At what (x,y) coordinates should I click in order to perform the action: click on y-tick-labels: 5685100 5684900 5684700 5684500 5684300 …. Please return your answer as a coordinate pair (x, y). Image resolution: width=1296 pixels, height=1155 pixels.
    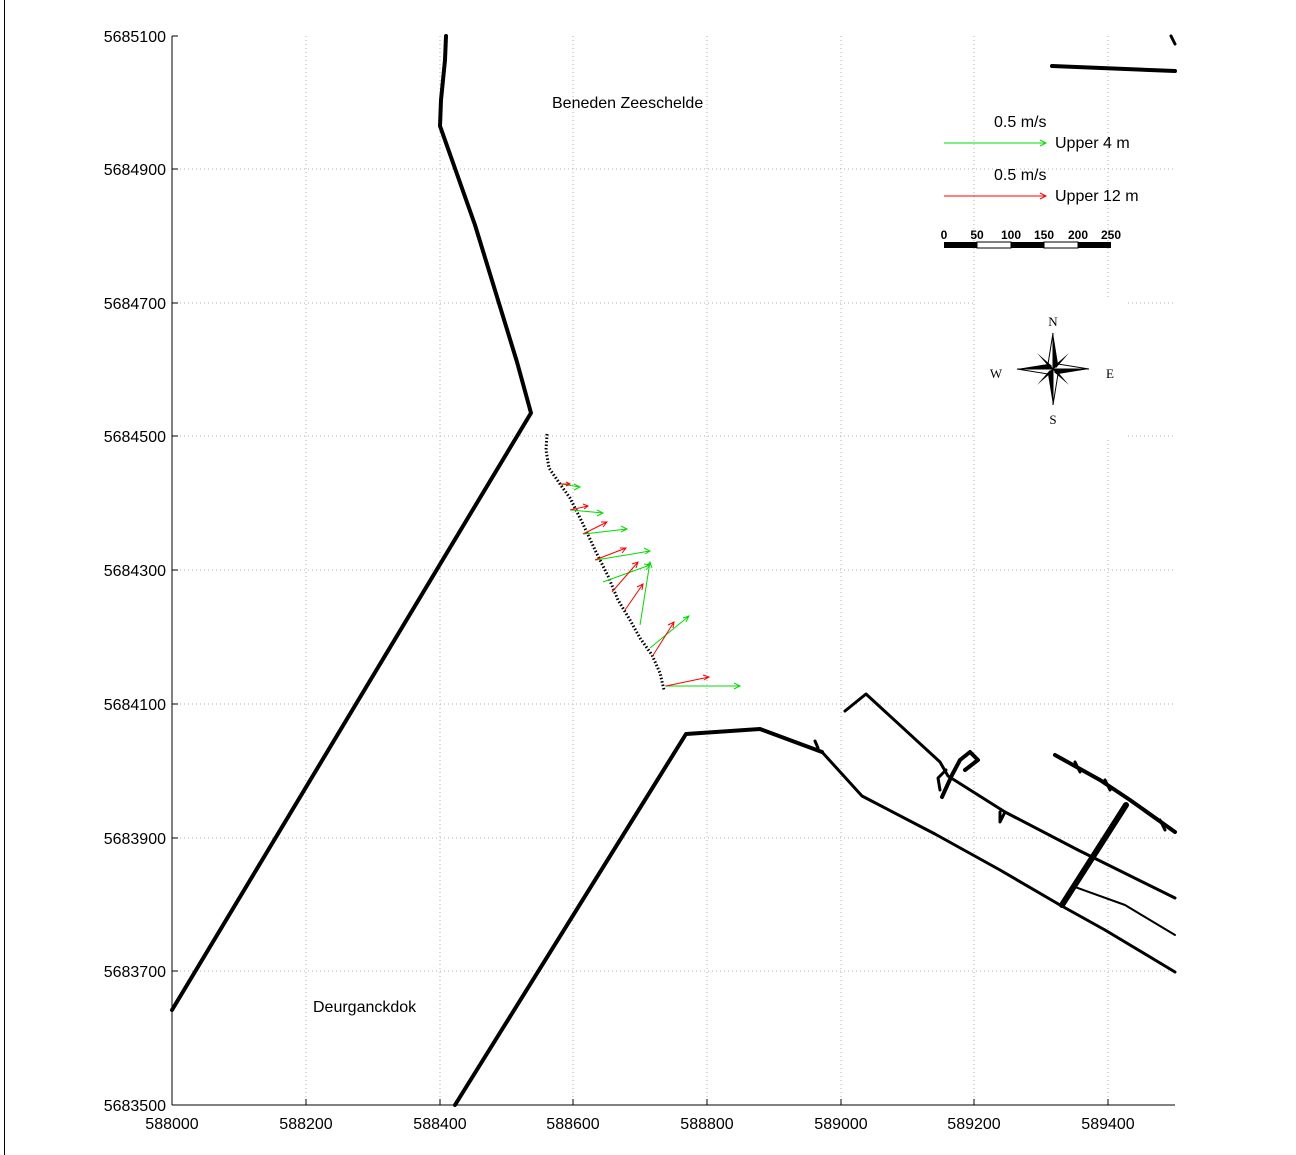
    Looking at the image, I should click on (135, 572).